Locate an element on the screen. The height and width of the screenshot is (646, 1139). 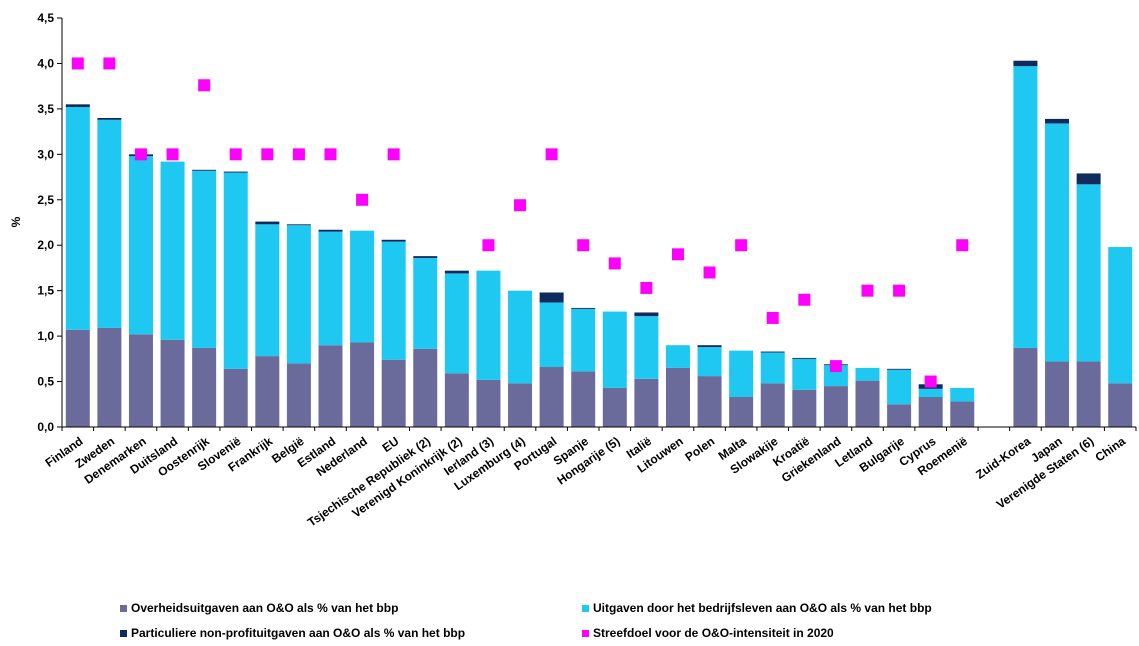
y-axis-label: % is located at coordinates (16, 221).